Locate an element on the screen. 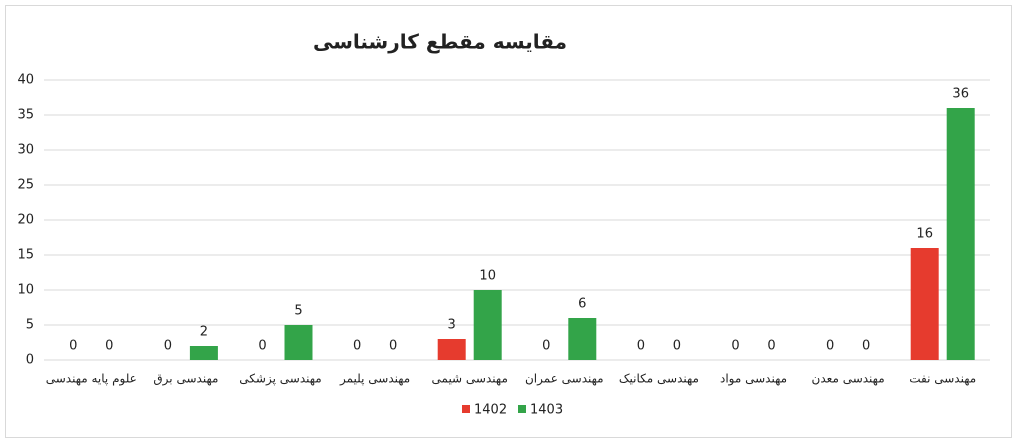 The height and width of the screenshot is (448, 1018). y-tick-label: 35 is located at coordinates (25, 115).